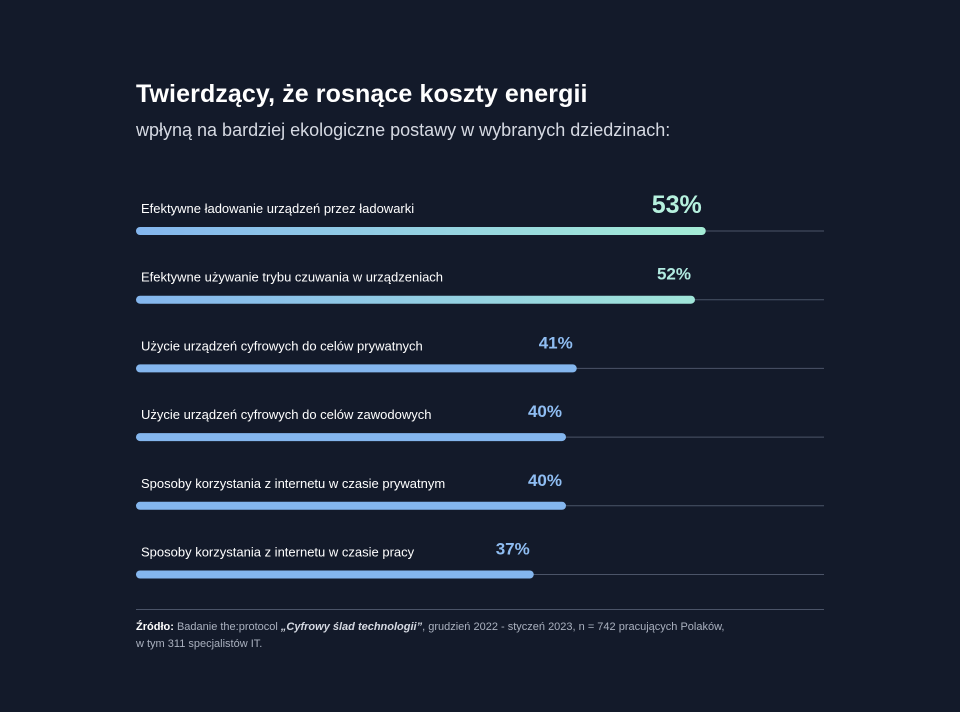  What do you see at coordinates (351, 627) in the screenshot?
I see `source-study-name: „Cyfrowy ślad technologii”` at bounding box center [351, 627].